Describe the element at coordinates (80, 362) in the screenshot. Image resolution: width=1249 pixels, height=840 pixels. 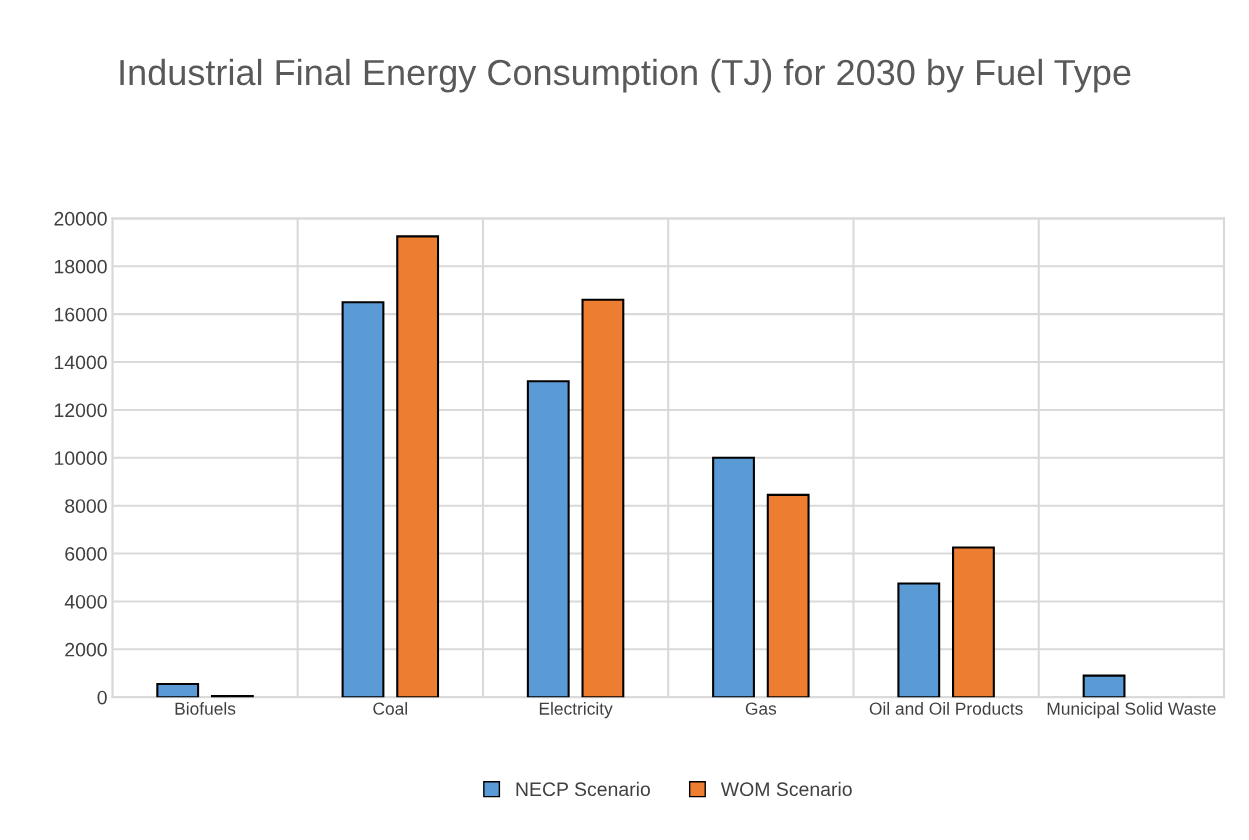
I see `y-tick-label: 14000` at that location.